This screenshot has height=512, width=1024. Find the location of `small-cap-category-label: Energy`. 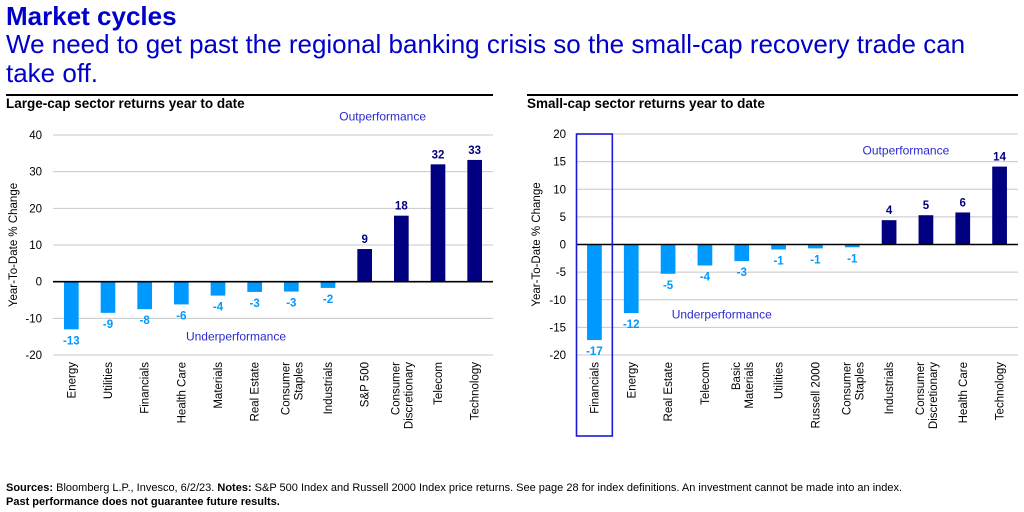

small-cap-category-label: Energy is located at coordinates (632, 380).